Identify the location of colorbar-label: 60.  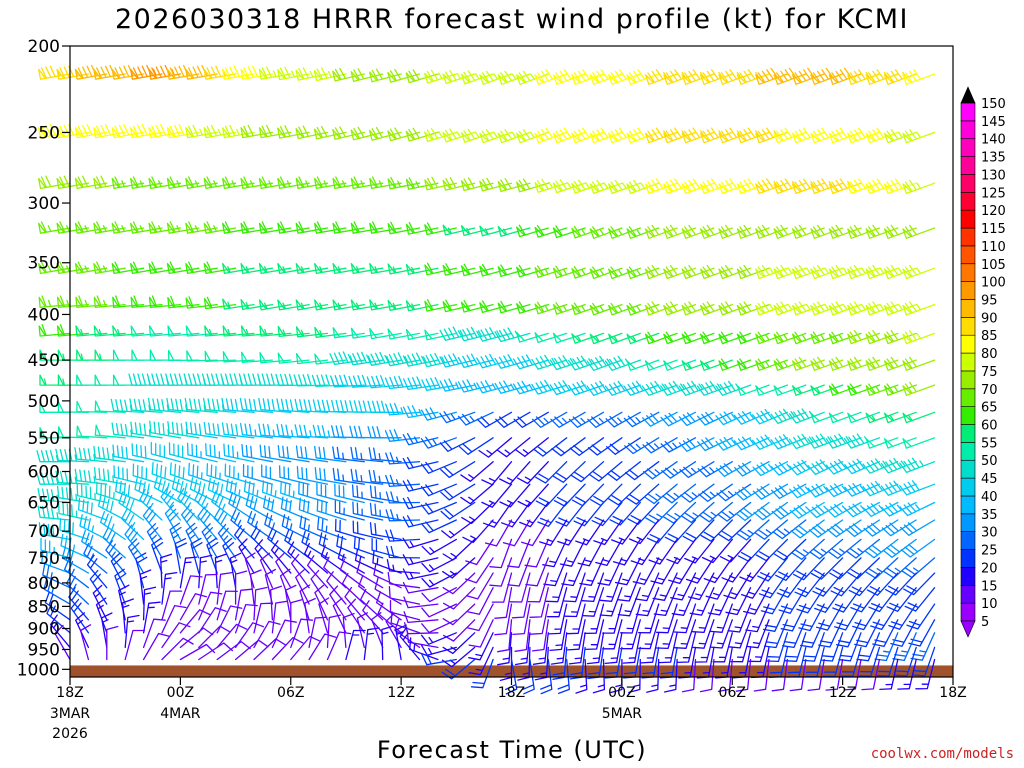
(989, 426).